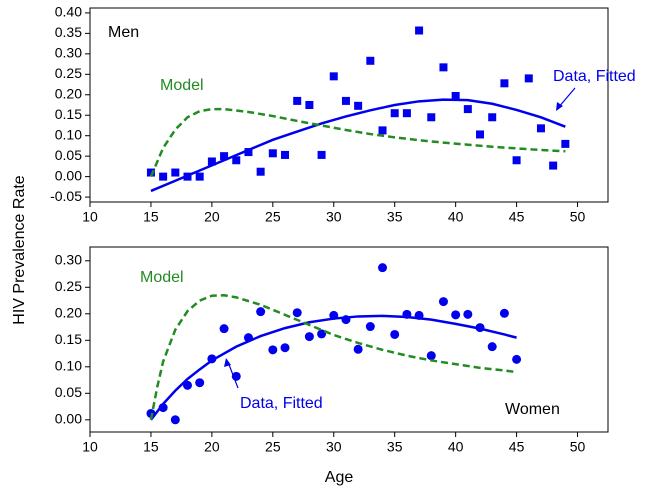 Image resolution: width=652 pixels, height=493 pixels. What do you see at coordinates (532, 409) in the screenshot?
I see `annotation: Women` at bounding box center [532, 409].